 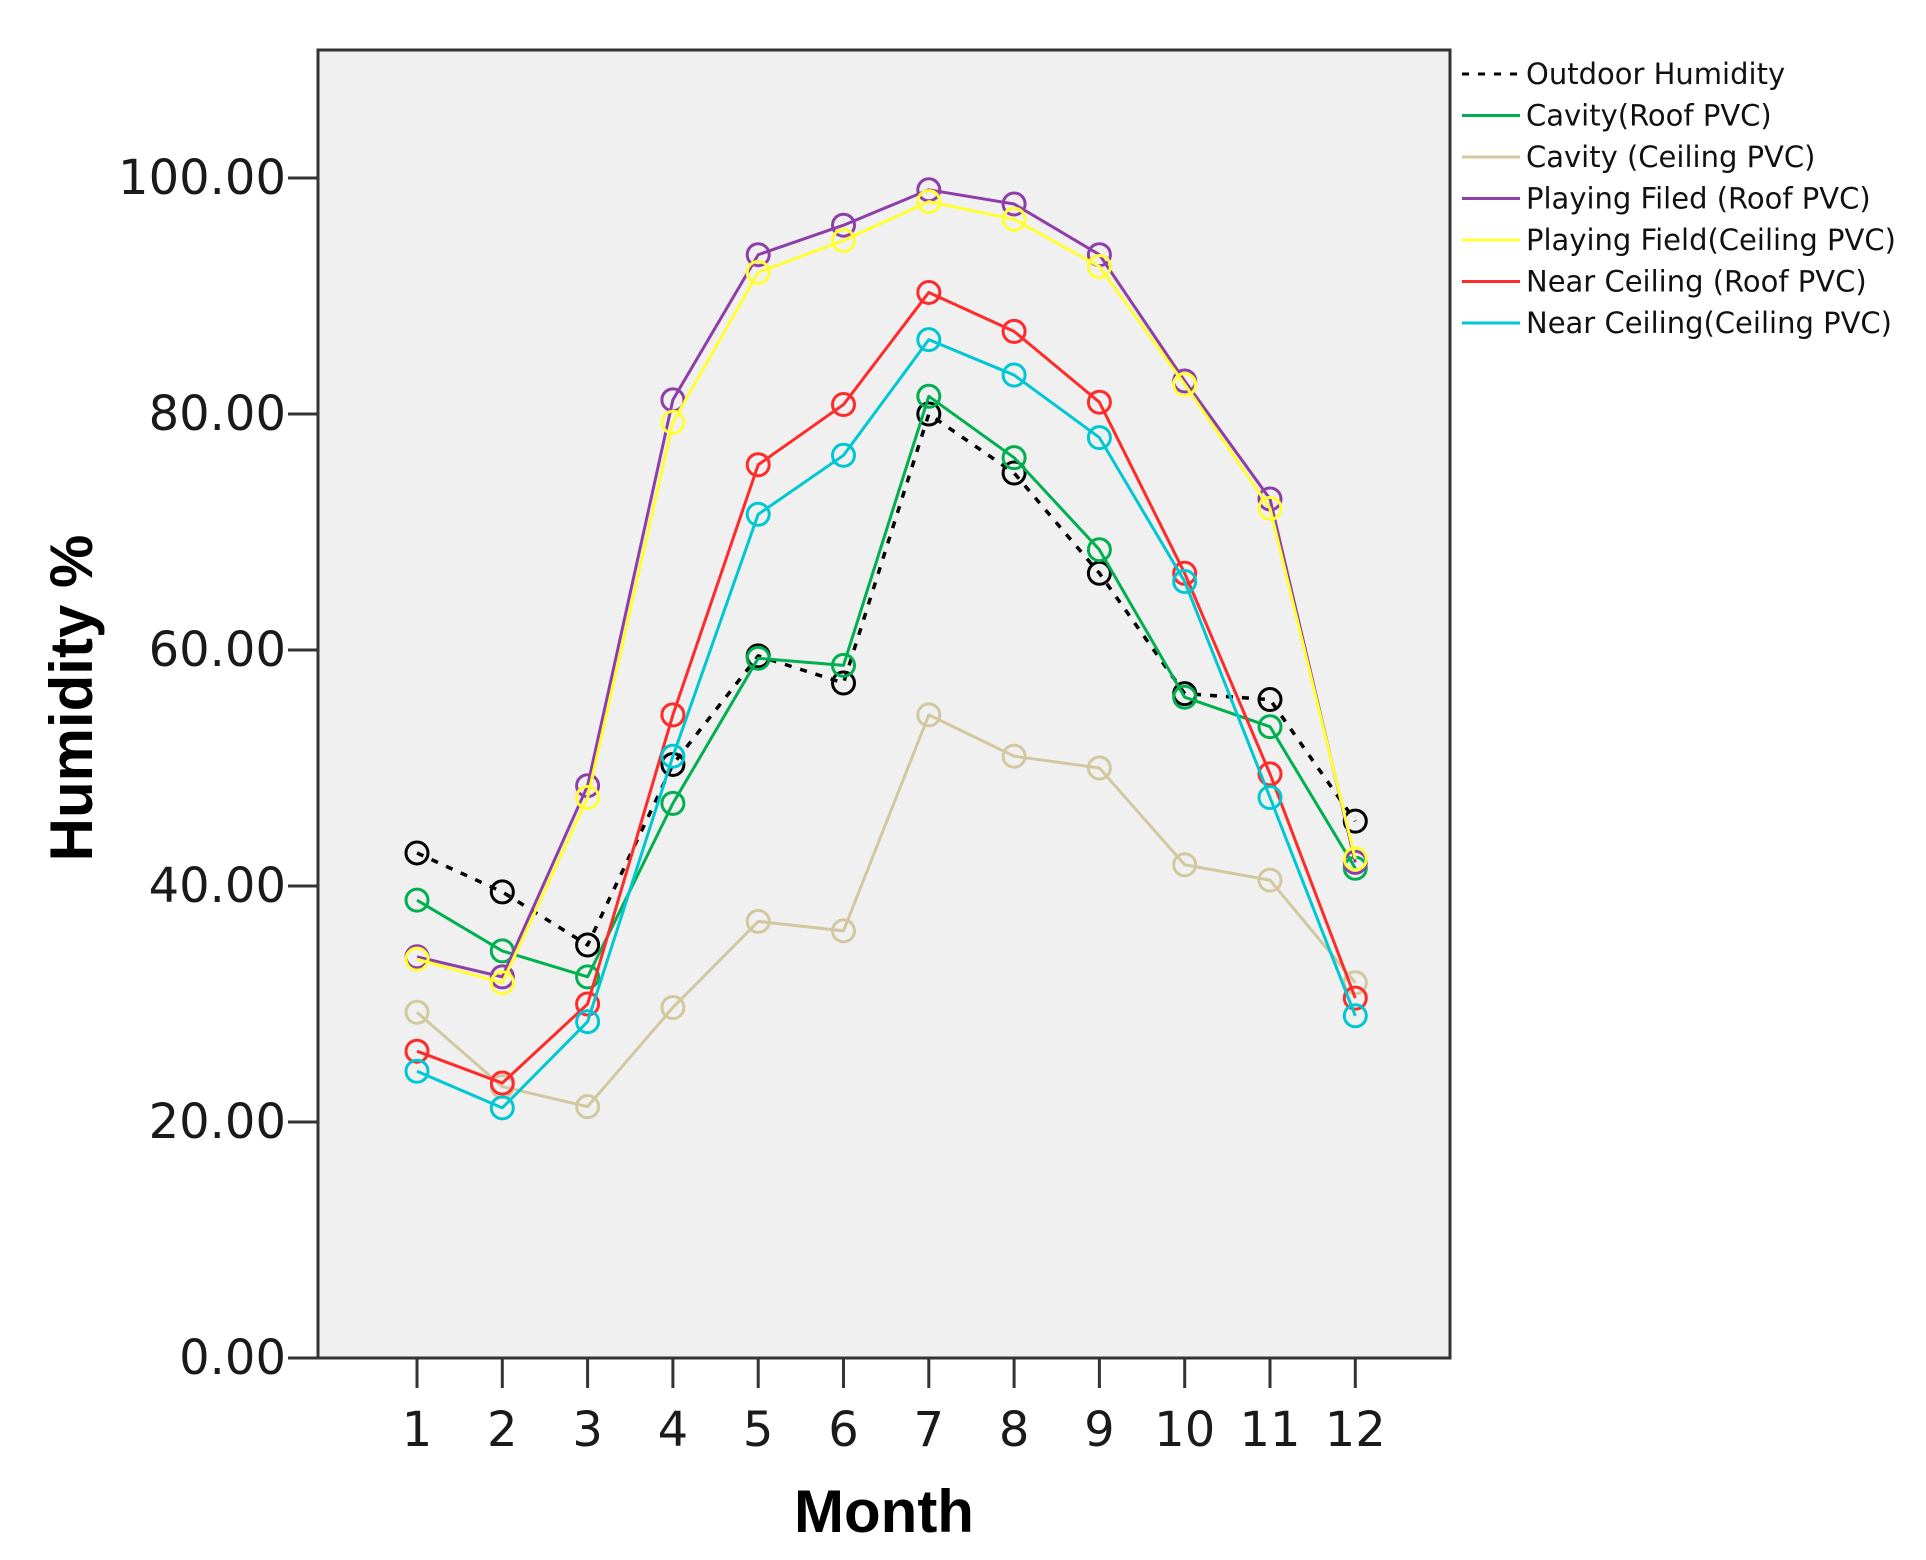 What do you see at coordinates (417, 1430) in the screenshot?
I see `x-tick-label: 1` at bounding box center [417, 1430].